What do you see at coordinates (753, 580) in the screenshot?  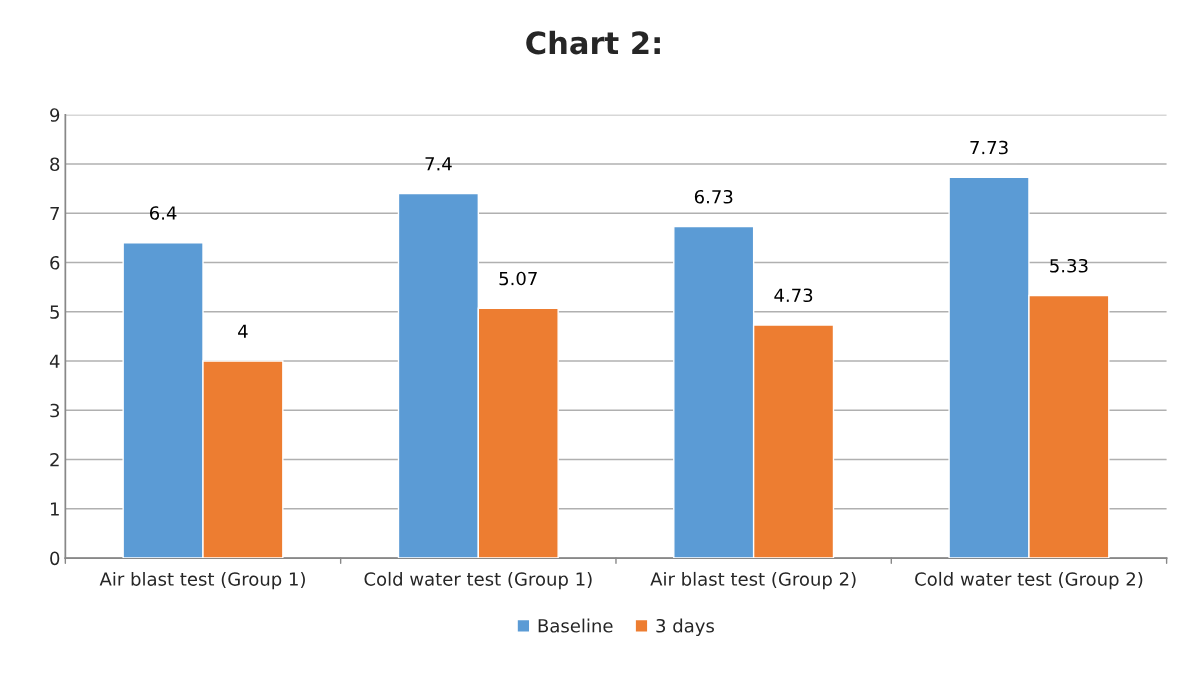 I see `x-tick-label: Air blast test (Group 2)` at bounding box center [753, 580].